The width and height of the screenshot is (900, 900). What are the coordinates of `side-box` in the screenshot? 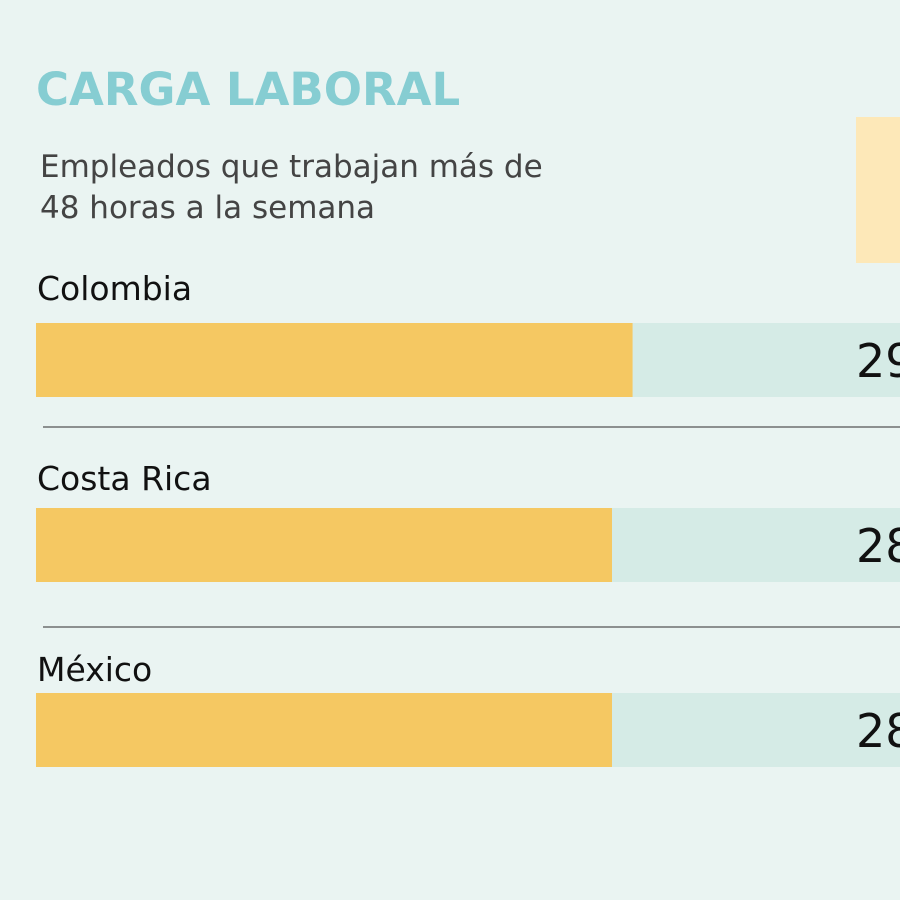 It's located at (878, 190).